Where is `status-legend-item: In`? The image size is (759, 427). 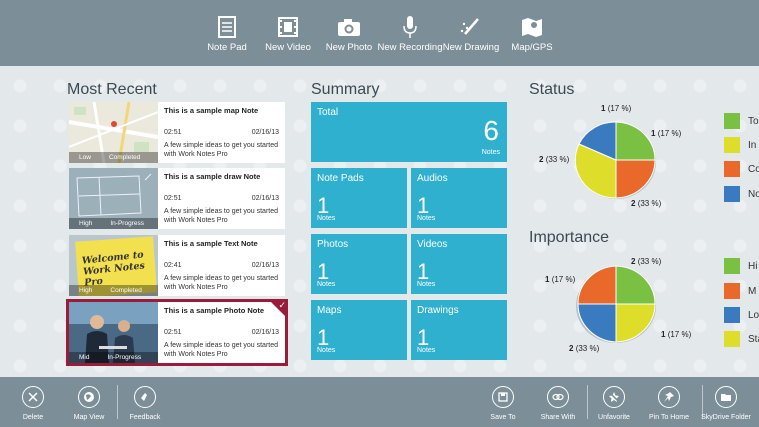
status-legend-item: In is located at coordinates (740, 145).